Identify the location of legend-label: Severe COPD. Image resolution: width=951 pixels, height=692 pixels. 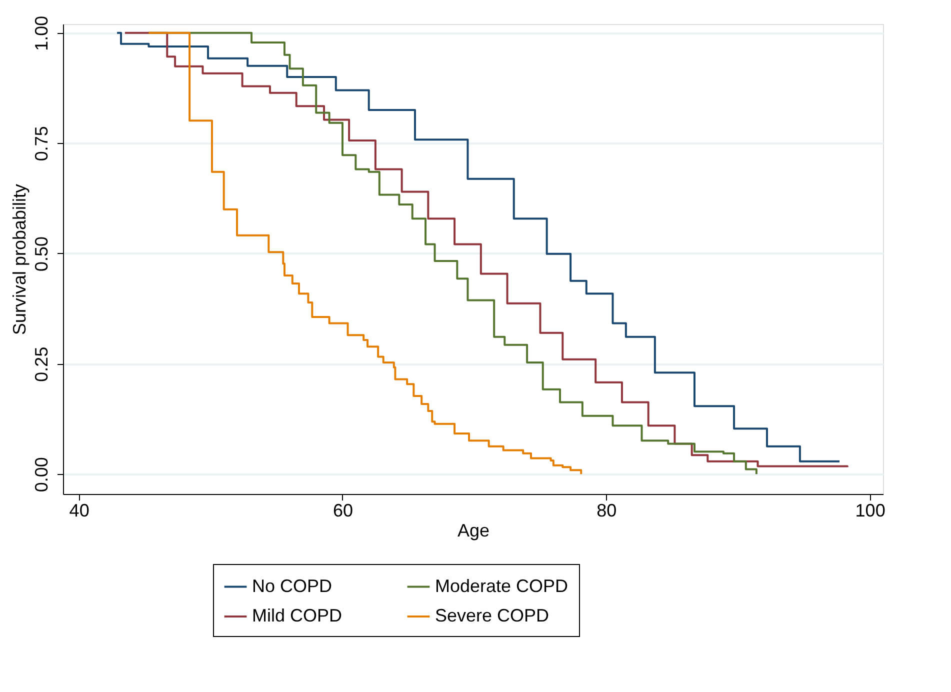
(492, 616).